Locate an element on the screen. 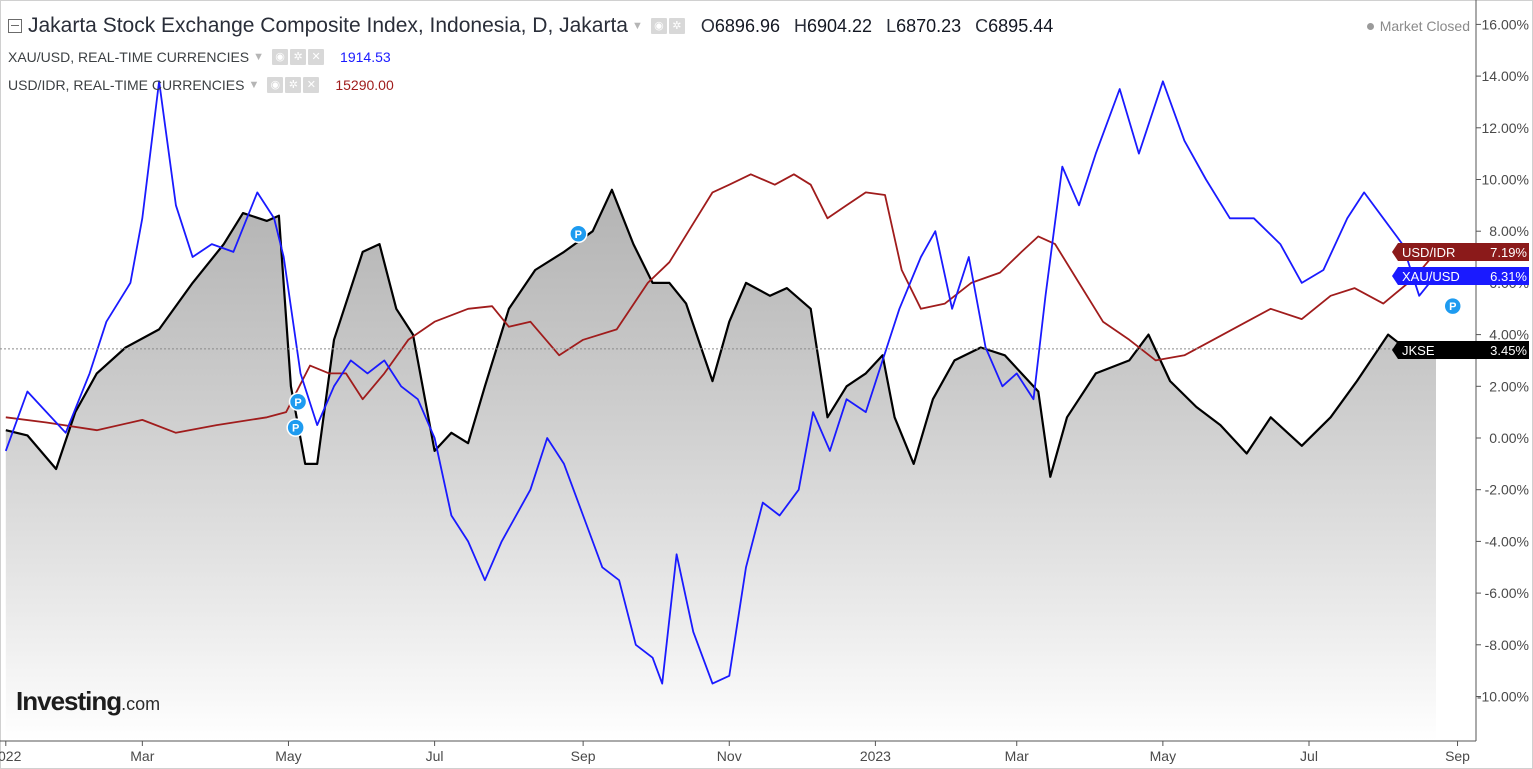  y-tick-label: 12.00% is located at coordinates (1505, 128).